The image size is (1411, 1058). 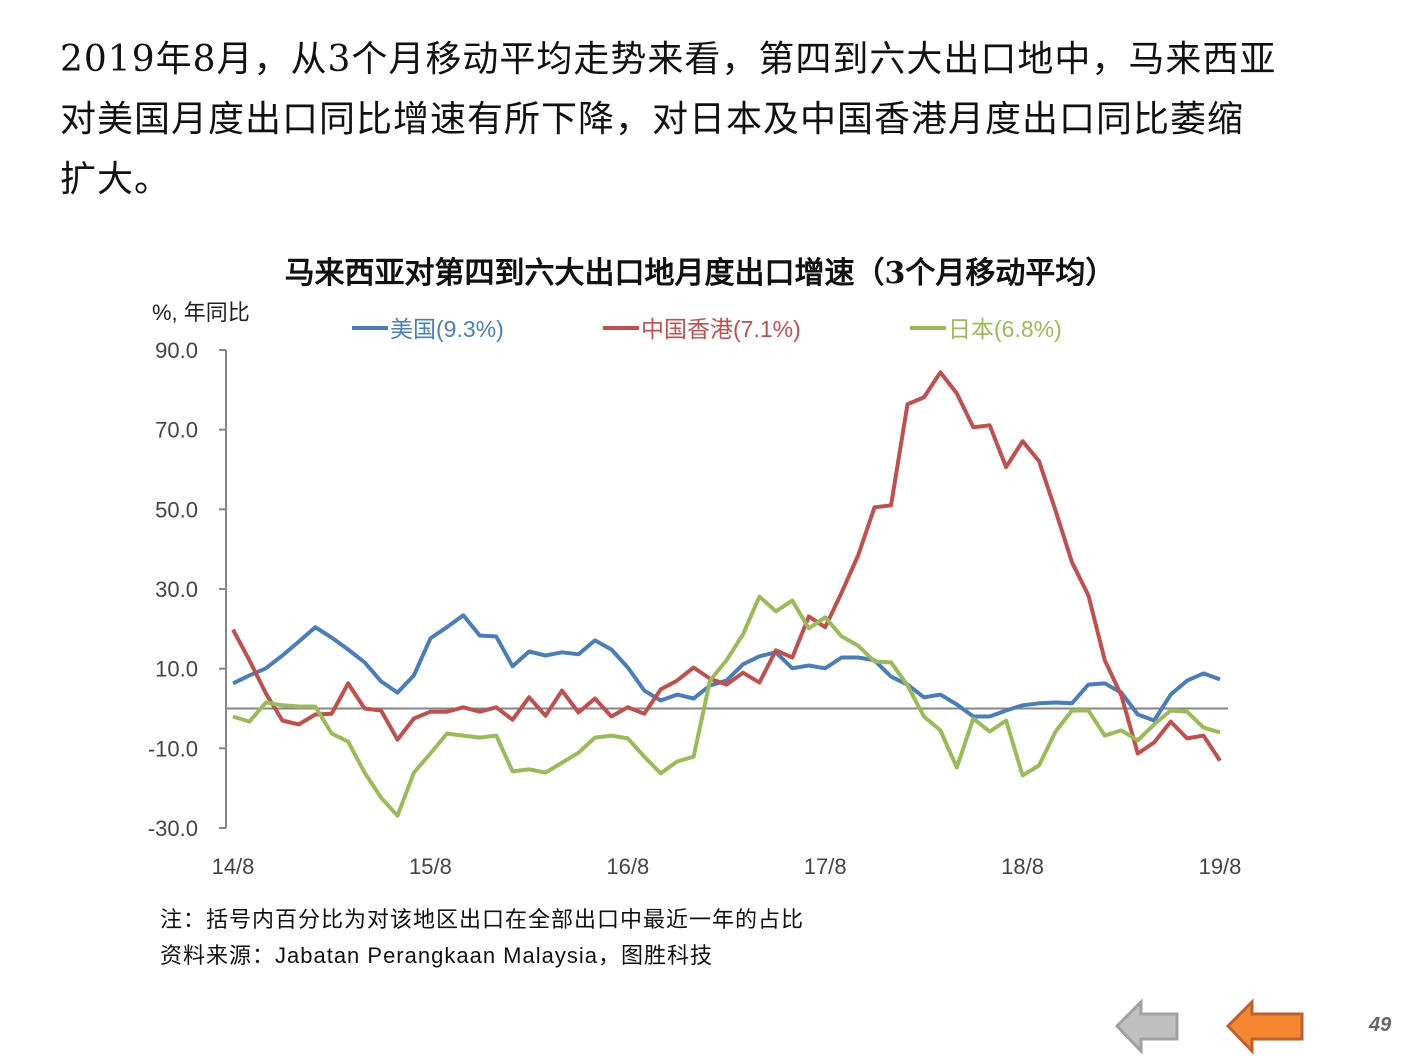 What do you see at coordinates (482, 919) in the screenshot?
I see `chart-note: 注：括号内百分比为对该地区出口在全部出口中最近一年的占比` at bounding box center [482, 919].